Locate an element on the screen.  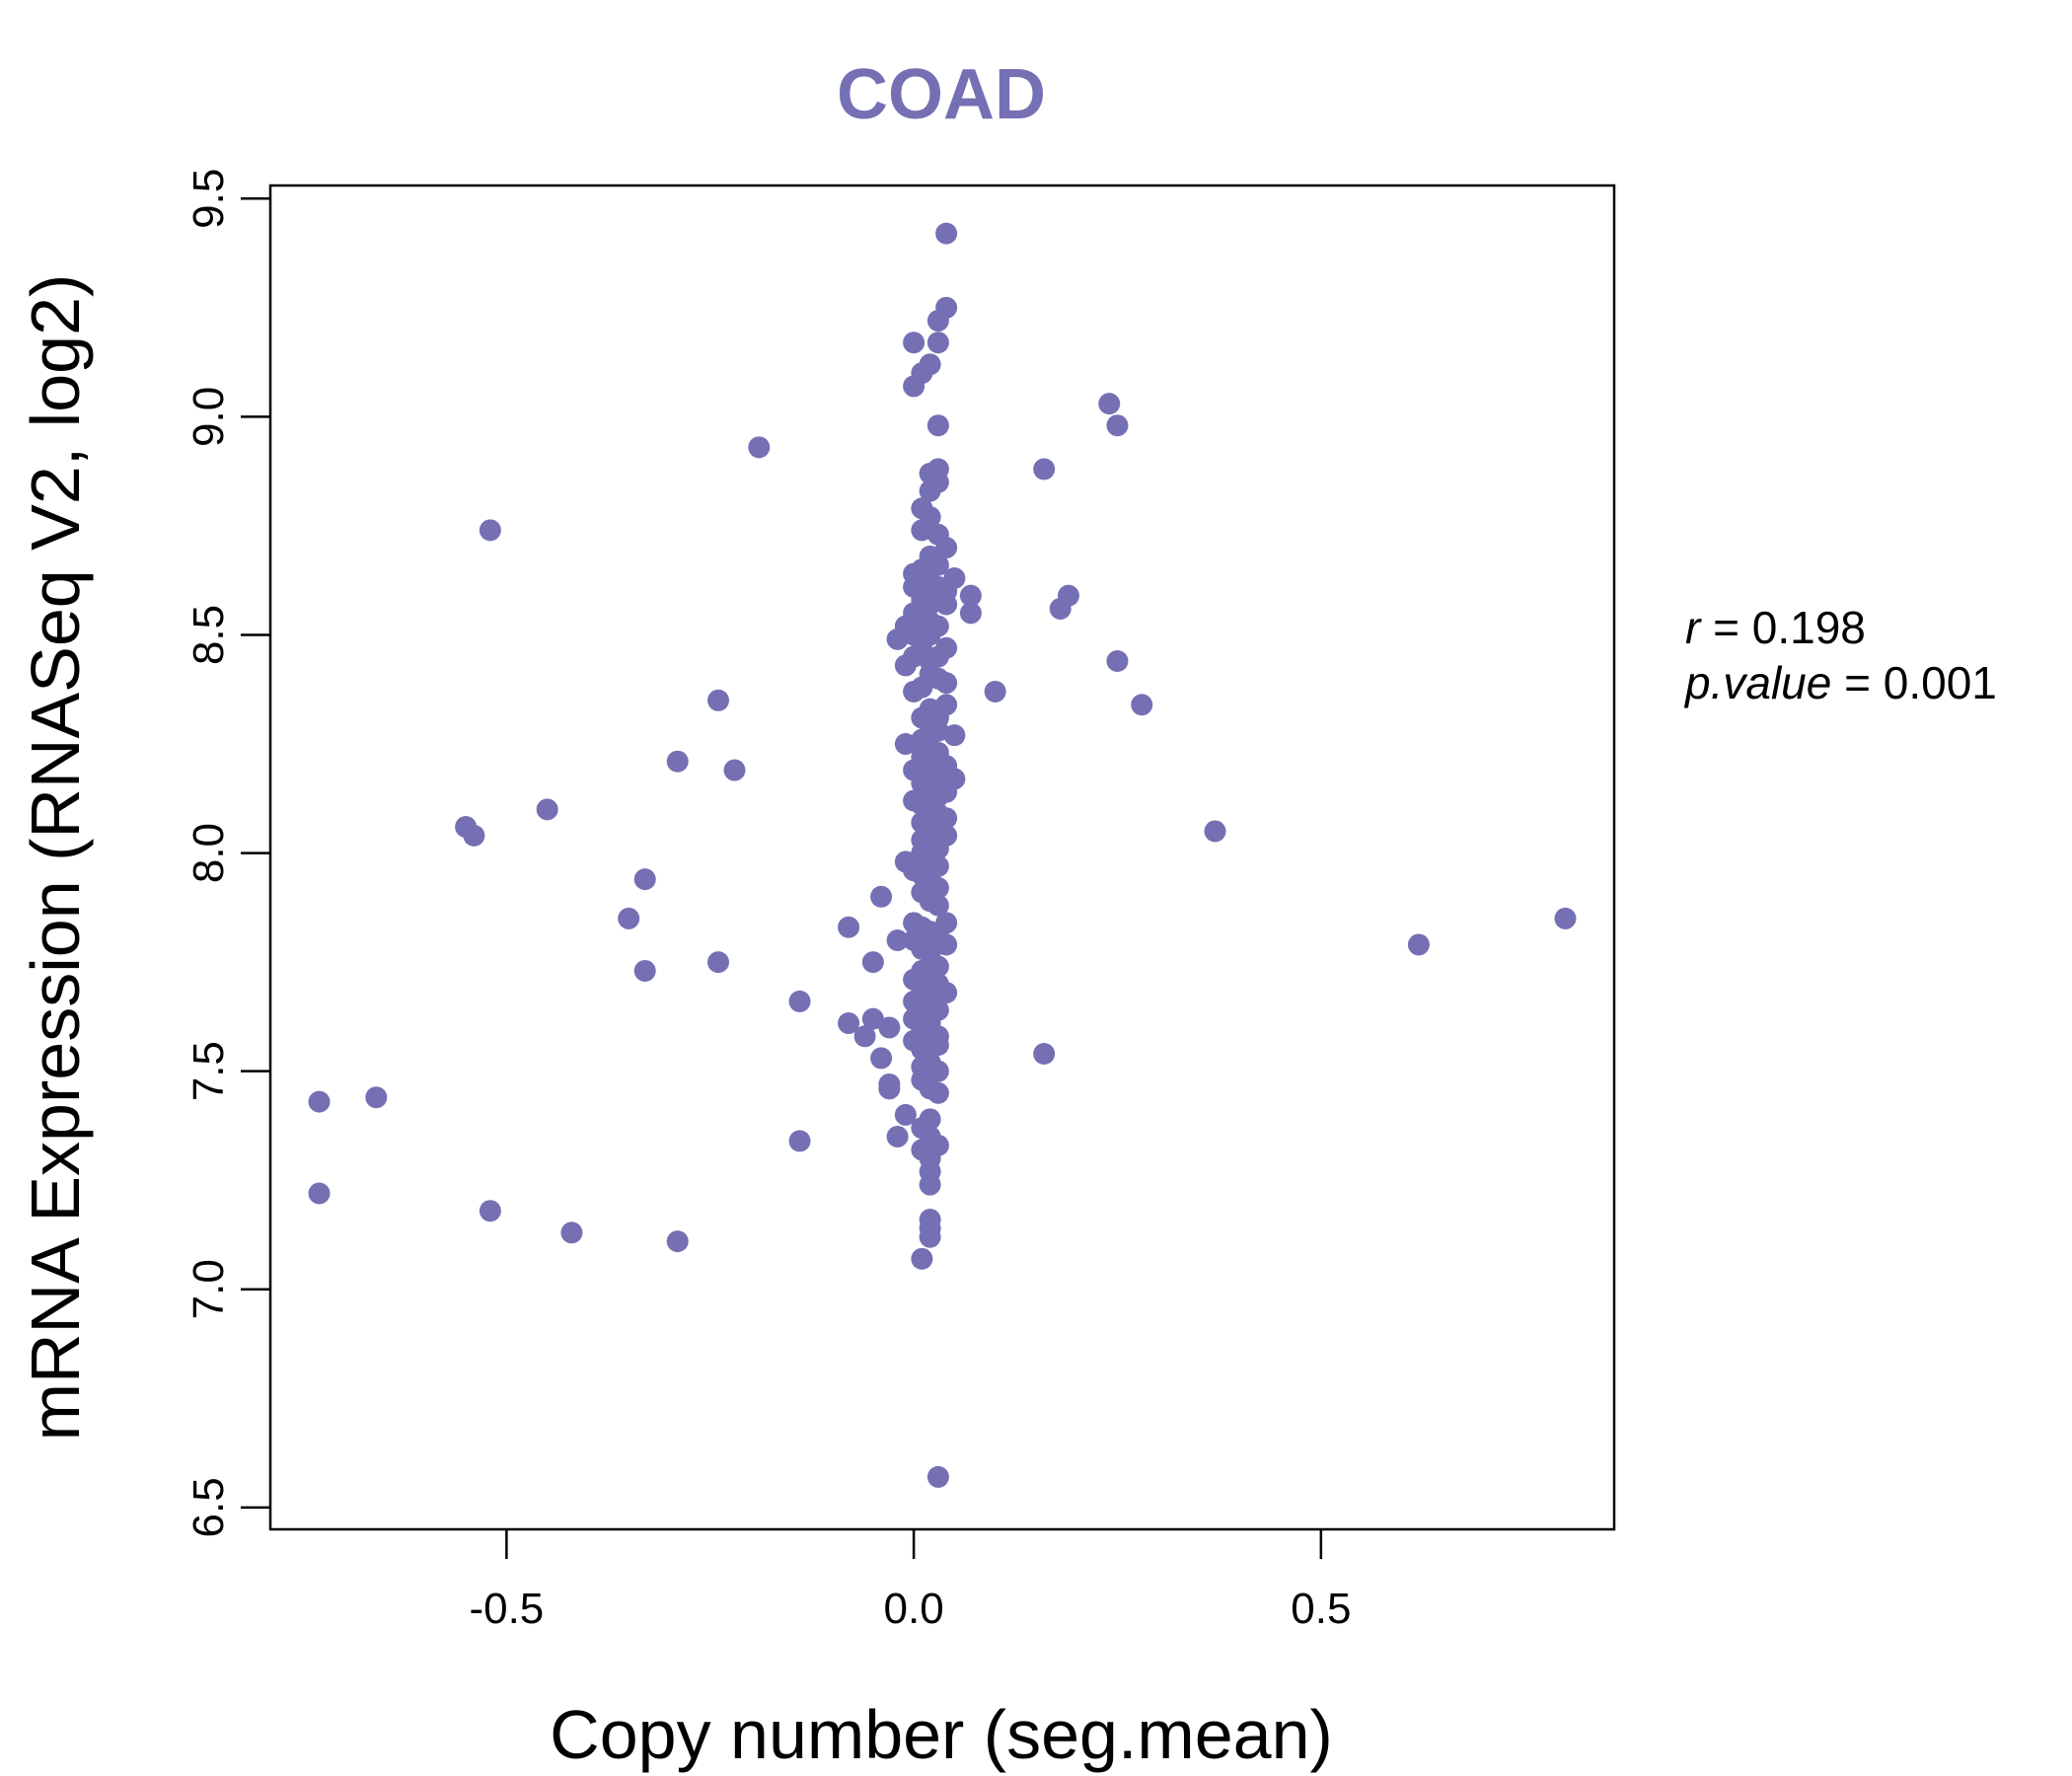
y-tick-label: 7.5 is located at coordinates (209, 1071).